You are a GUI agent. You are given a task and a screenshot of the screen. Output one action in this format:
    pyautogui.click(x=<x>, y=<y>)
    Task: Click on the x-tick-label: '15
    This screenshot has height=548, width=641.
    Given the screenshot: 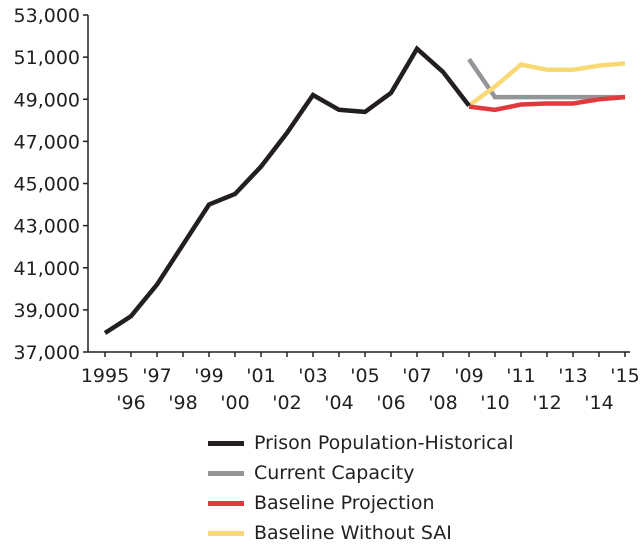 What is the action you would take?
    pyautogui.click(x=624, y=376)
    